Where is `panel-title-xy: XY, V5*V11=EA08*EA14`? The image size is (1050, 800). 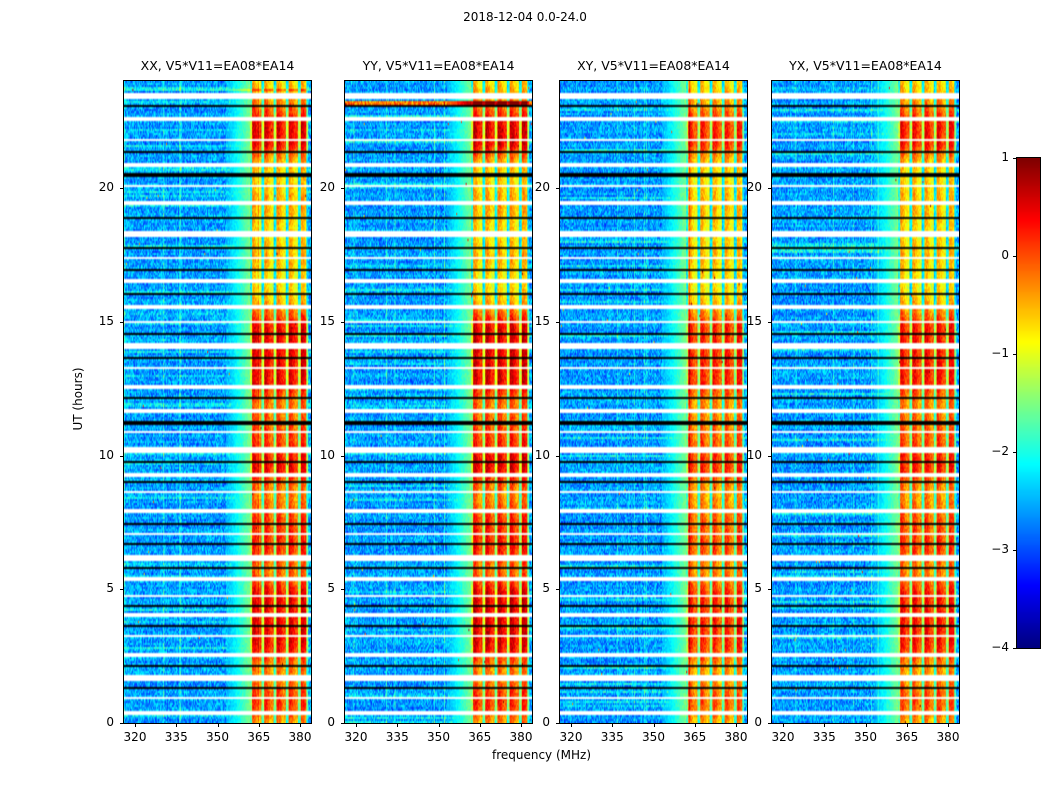 panel-title-xy: XY, V5*V11=EA08*EA14 is located at coordinates (653, 65).